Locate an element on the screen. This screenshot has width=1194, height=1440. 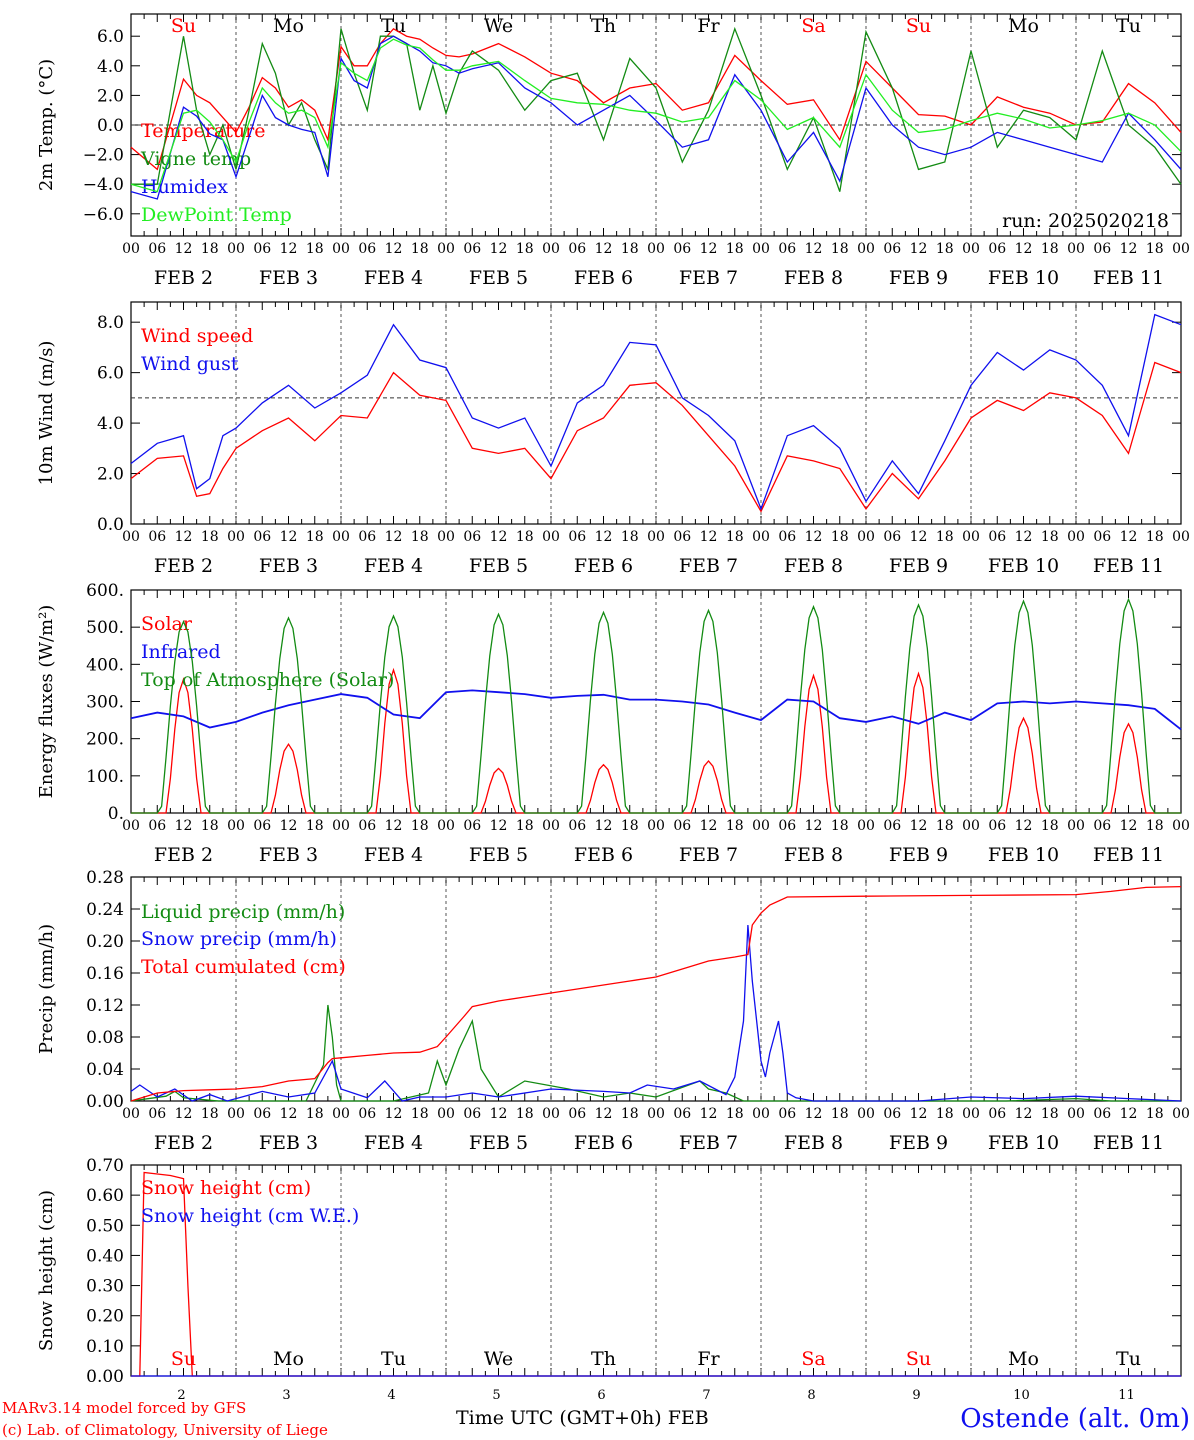
date-label: FEB 7 is located at coordinates (708, 855).